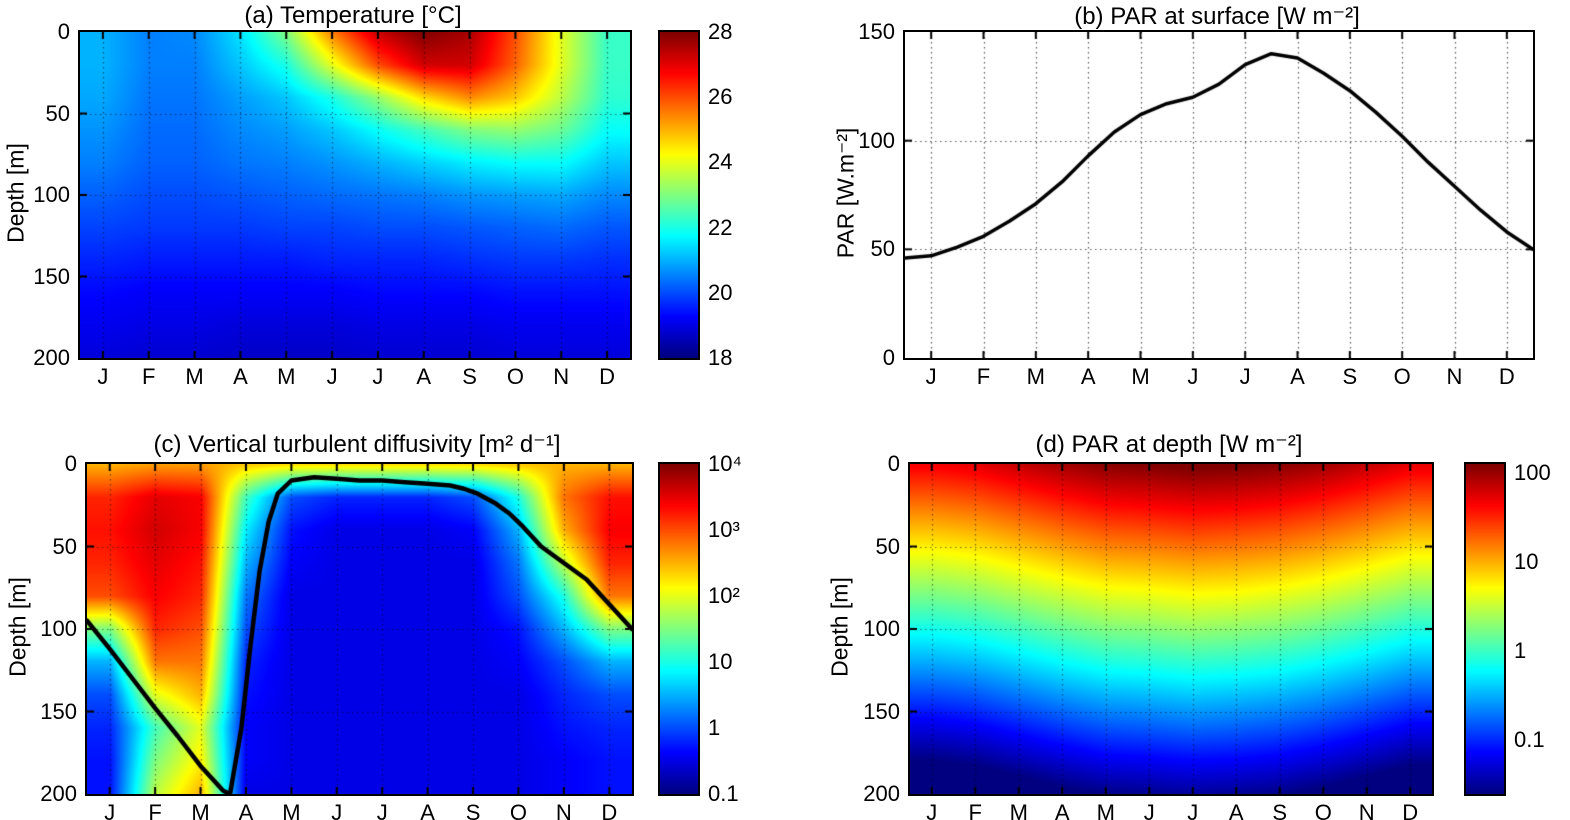 This screenshot has width=1570, height=820. I want to click on panel-a-title: (a) Temperature [°C], so click(353, 15).